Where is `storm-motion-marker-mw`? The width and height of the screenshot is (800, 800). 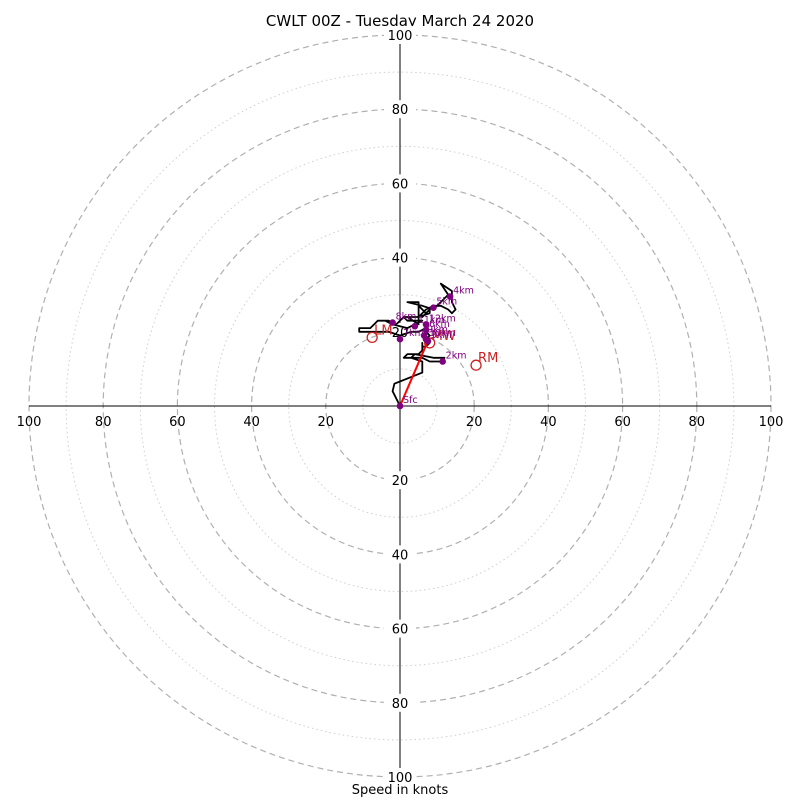 storm-motion-marker-mw is located at coordinates (430, 343).